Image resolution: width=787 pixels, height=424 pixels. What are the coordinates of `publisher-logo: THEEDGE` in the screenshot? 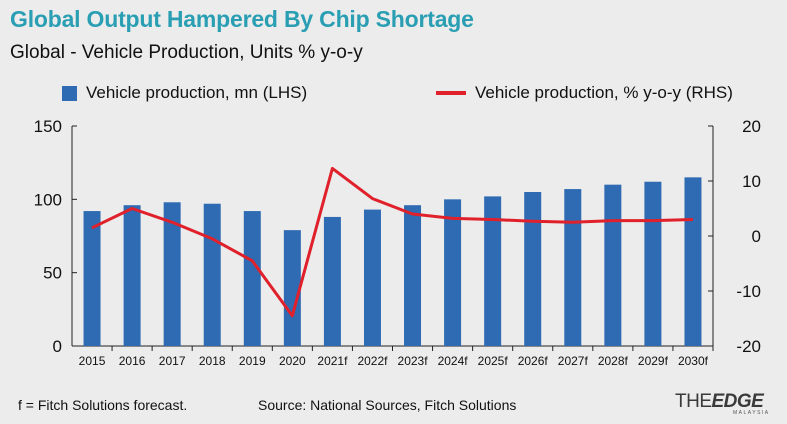 It's located at (719, 402).